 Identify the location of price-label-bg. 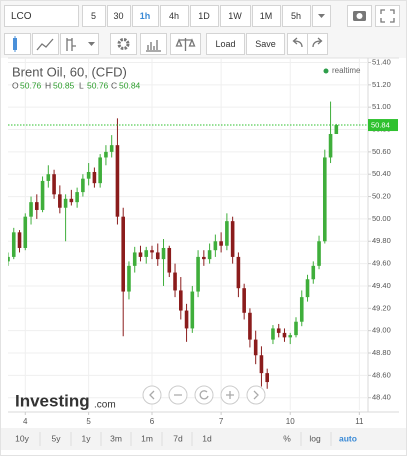
(383, 125).